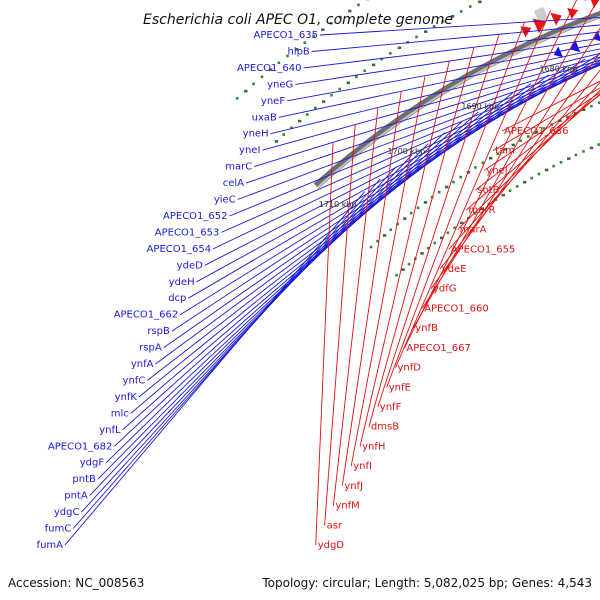 The width and height of the screenshot is (600, 600). Describe the element at coordinates (134, 381) in the screenshot. I see `gene-label-left: ynfC` at that location.